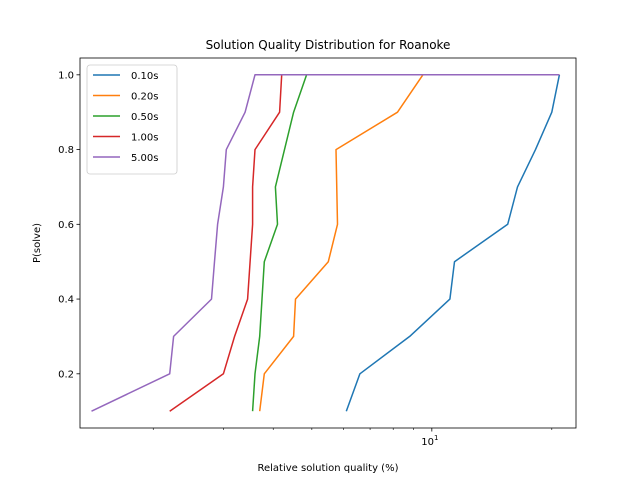 This screenshot has width=640, height=480. Describe the element at coordinates (37, 243) in the screenshot. I see `y-axis-label: P(solve)` at that location.